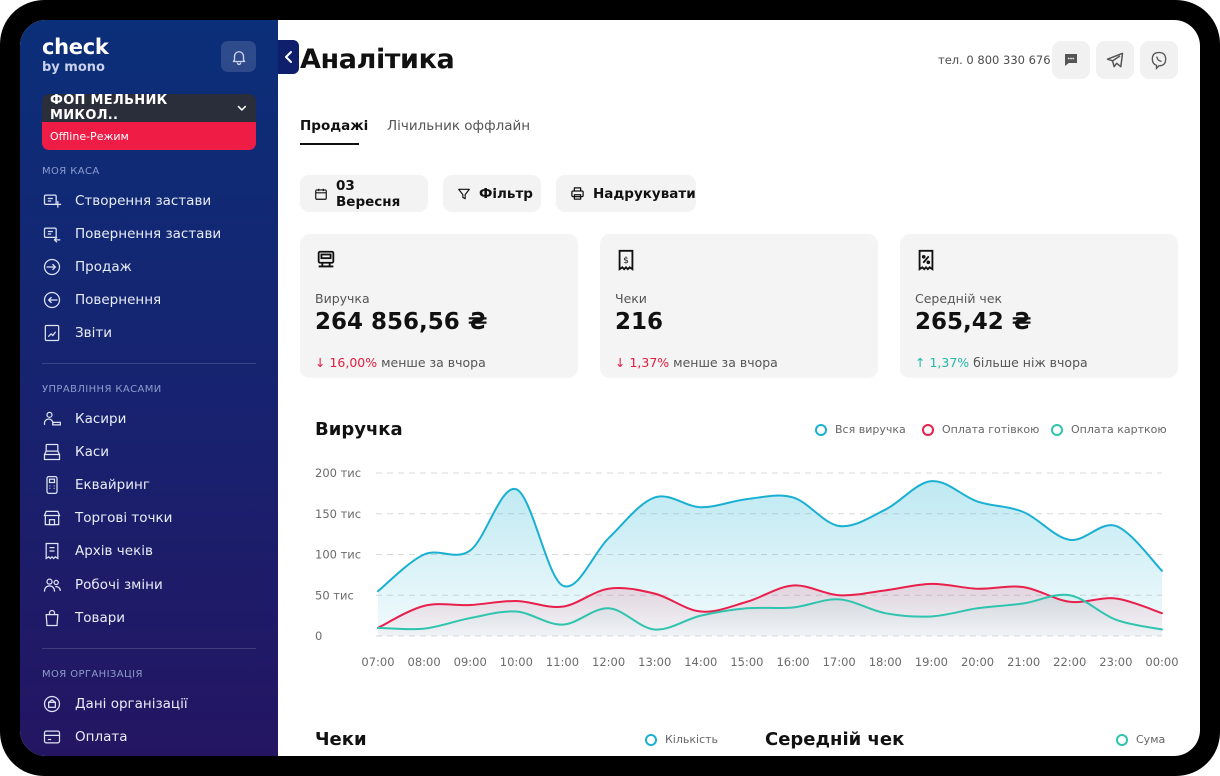  I want to click on viber-button, so click(1159, 60).